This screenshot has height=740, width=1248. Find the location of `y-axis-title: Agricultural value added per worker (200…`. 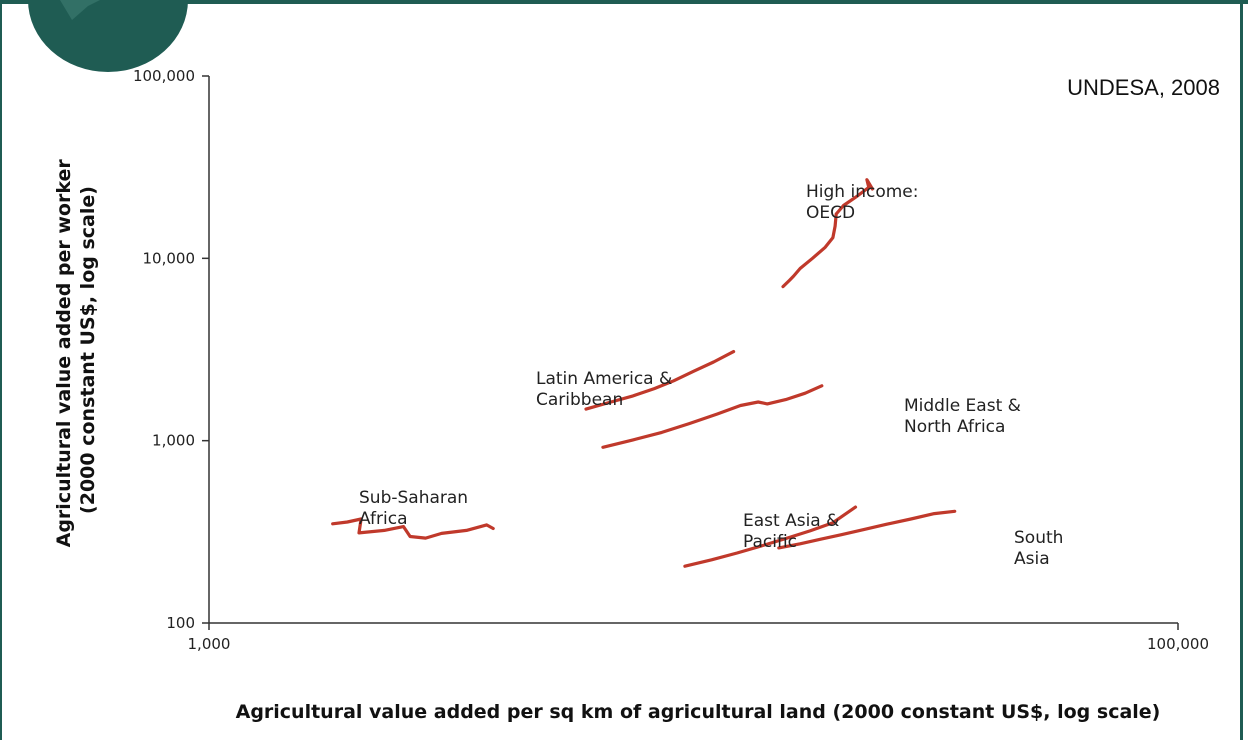

y-axis-title: Agricultural value added per worker (200… is located at coordinates (76, 350).